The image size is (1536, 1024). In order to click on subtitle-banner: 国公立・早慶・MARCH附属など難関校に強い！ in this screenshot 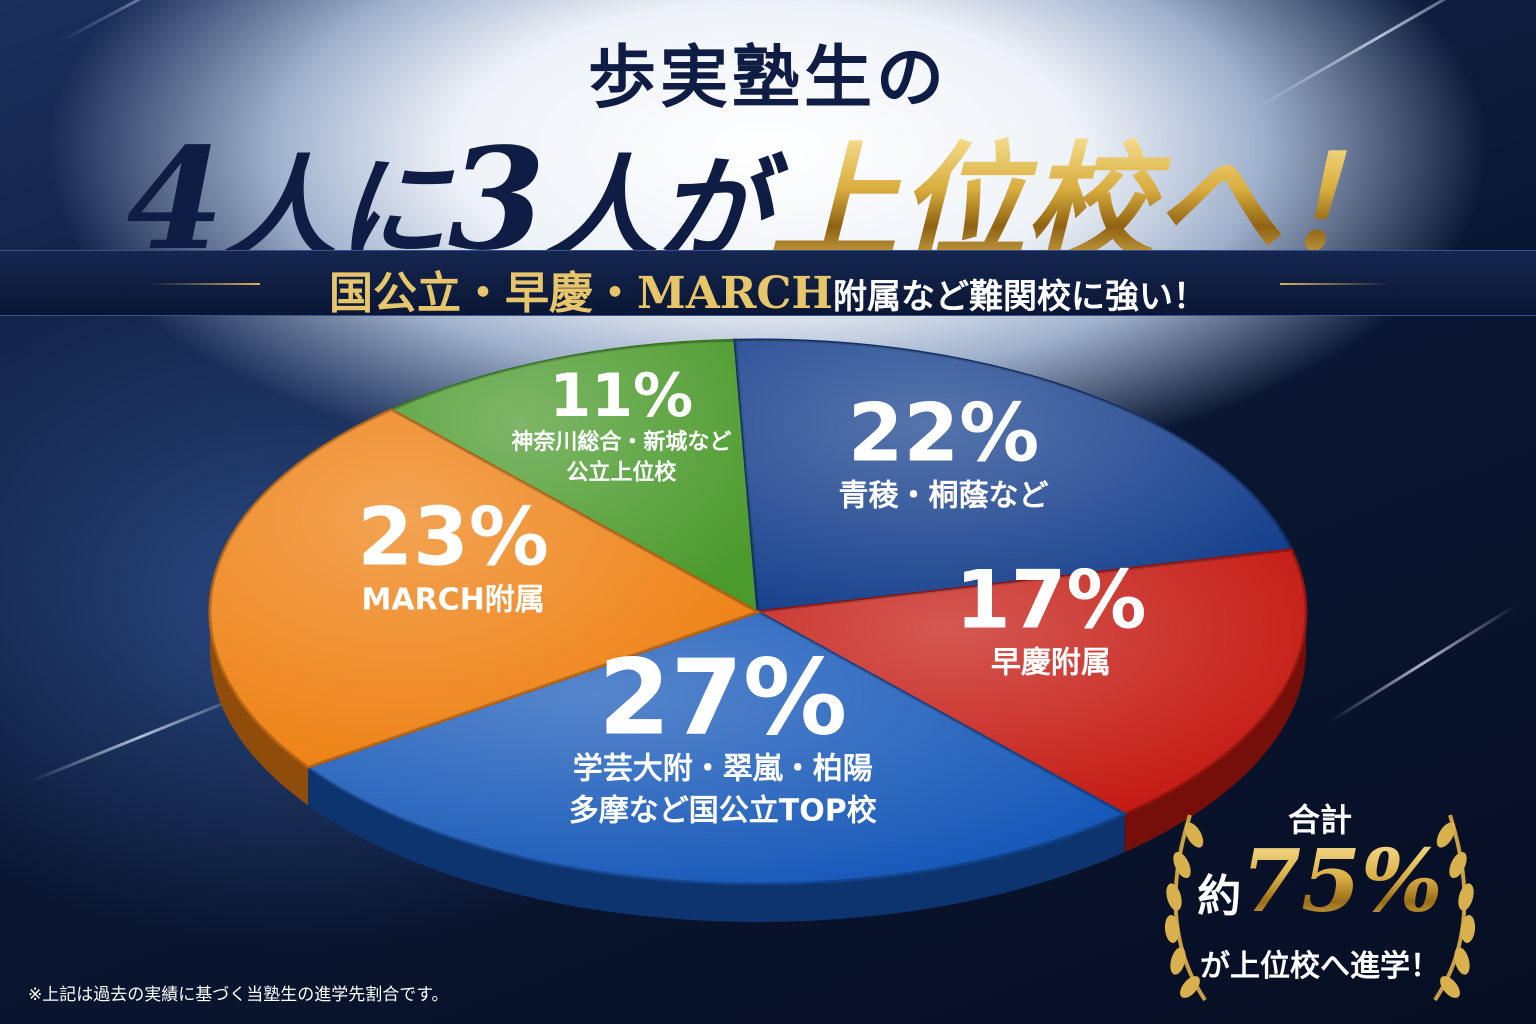, I will do `click(768, 284)`.